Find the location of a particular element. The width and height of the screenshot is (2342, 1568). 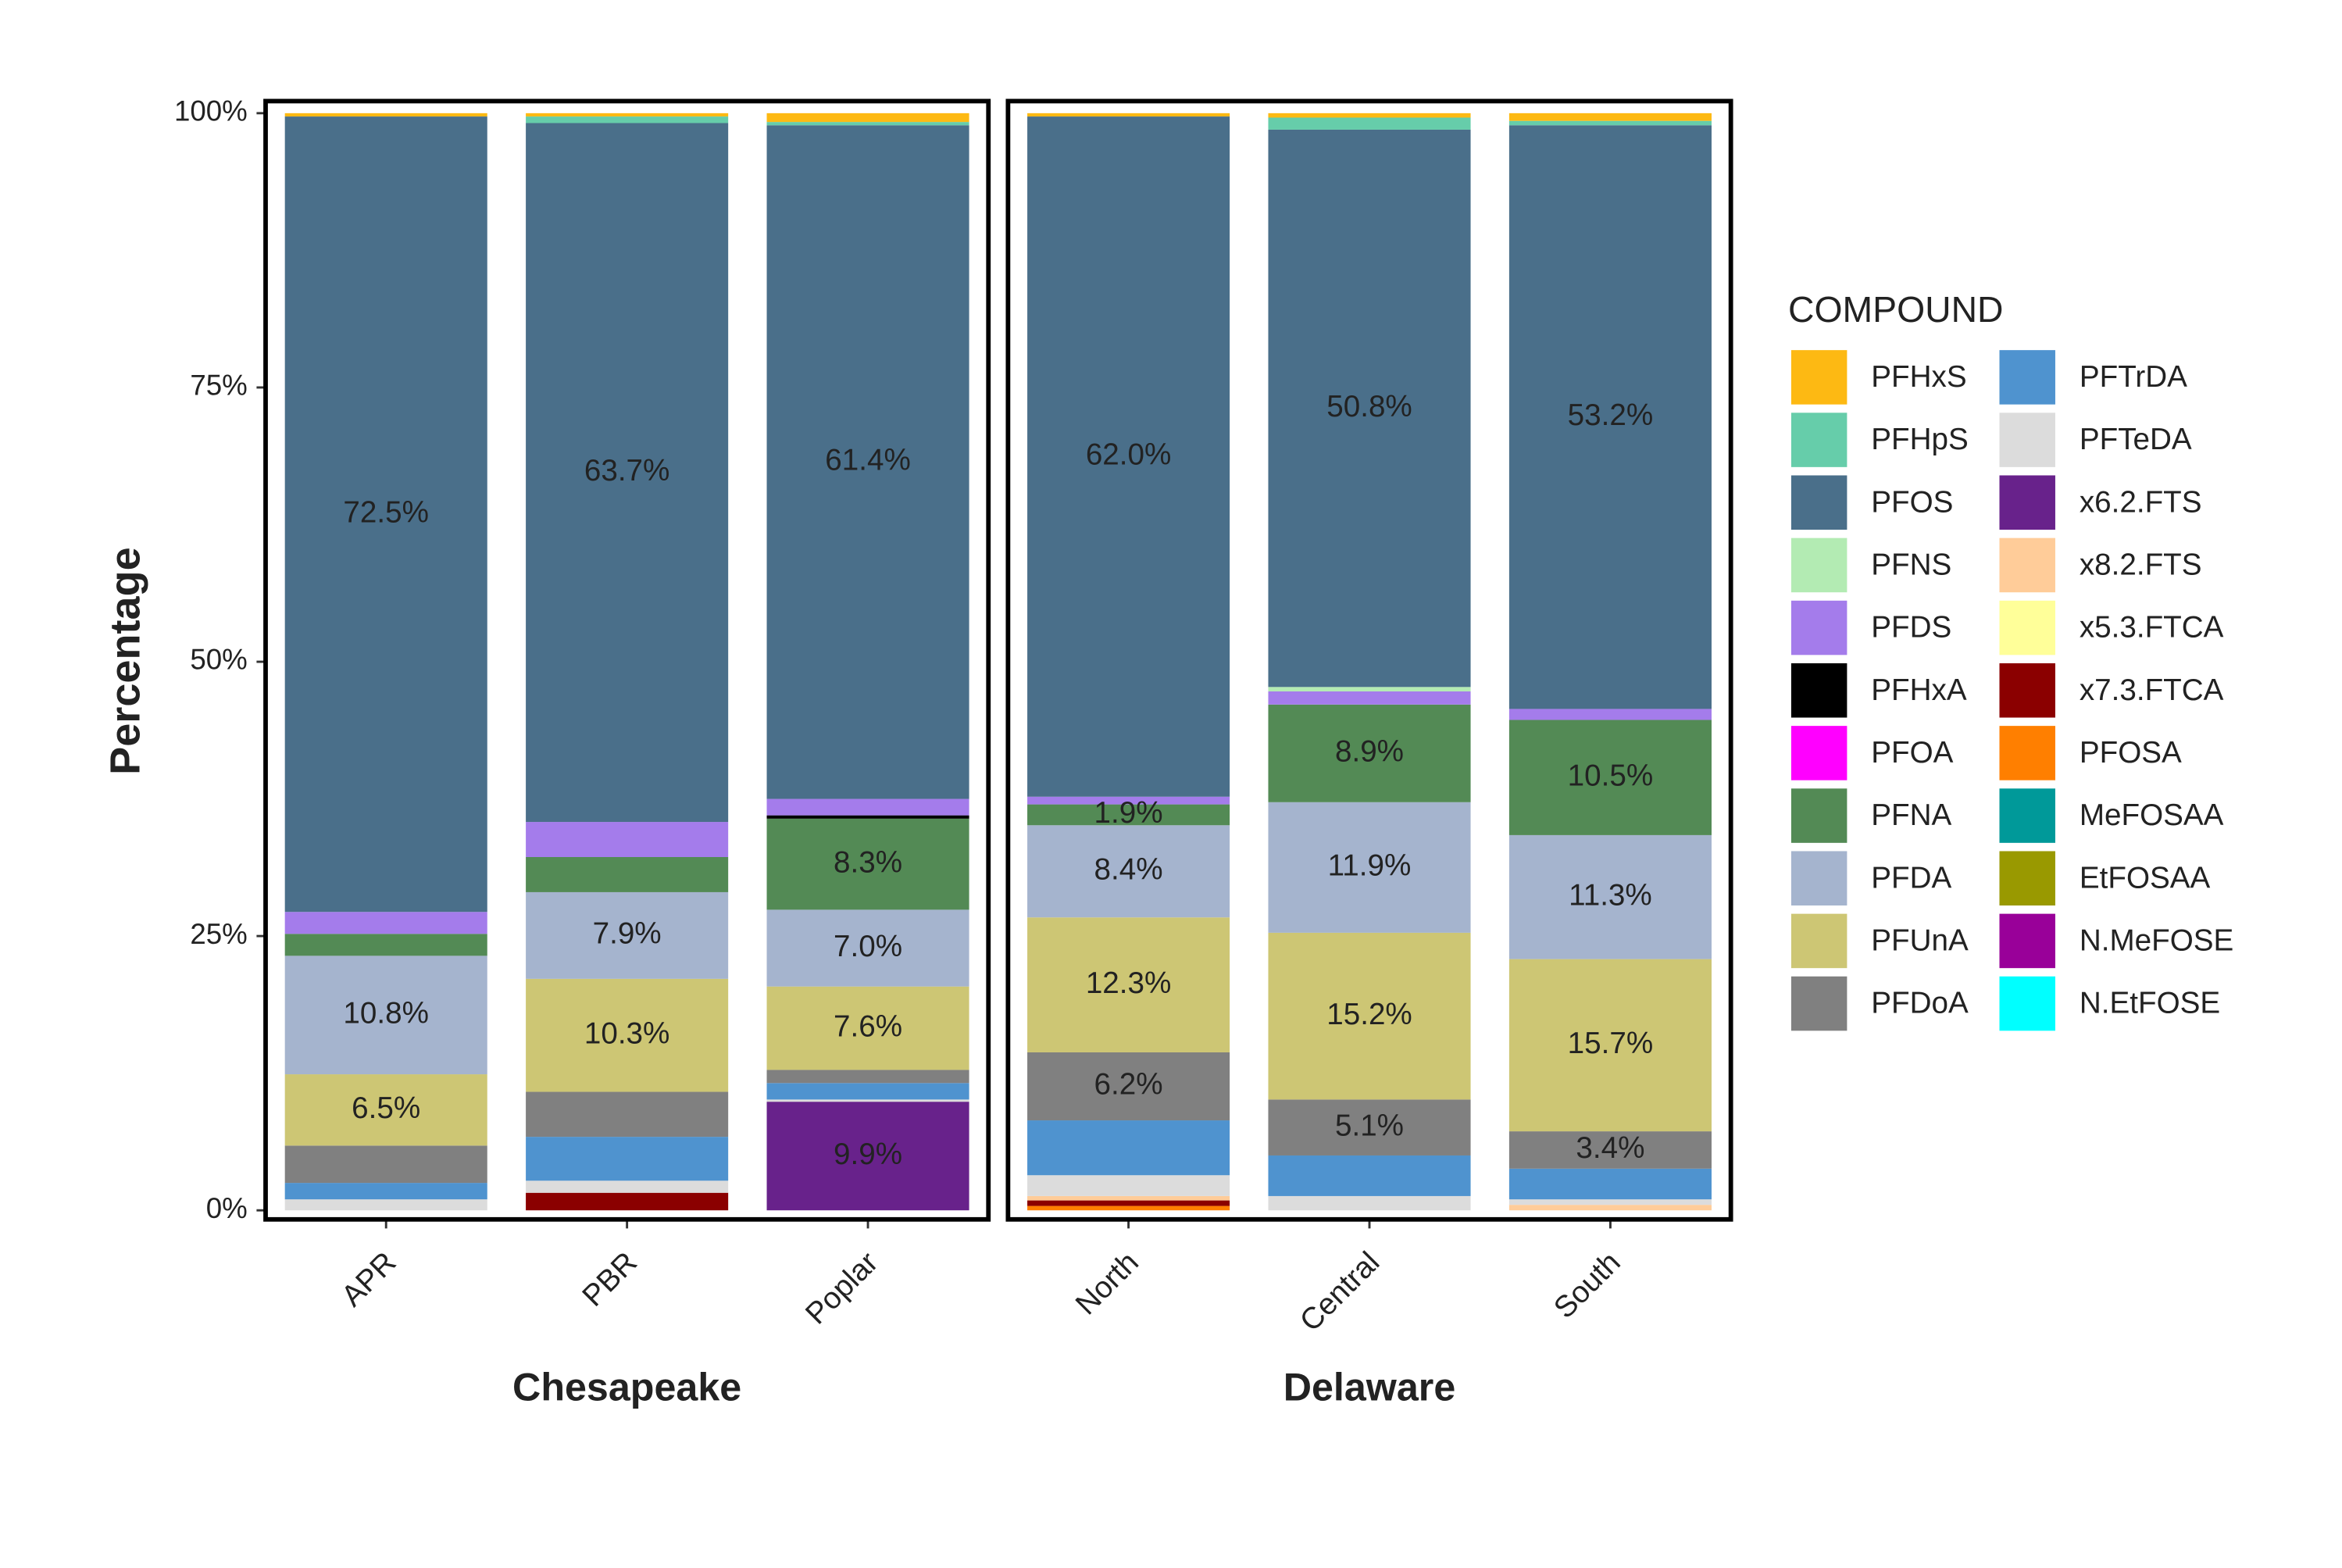

y-tick-label: 50% is located at coordinates (218, 660).